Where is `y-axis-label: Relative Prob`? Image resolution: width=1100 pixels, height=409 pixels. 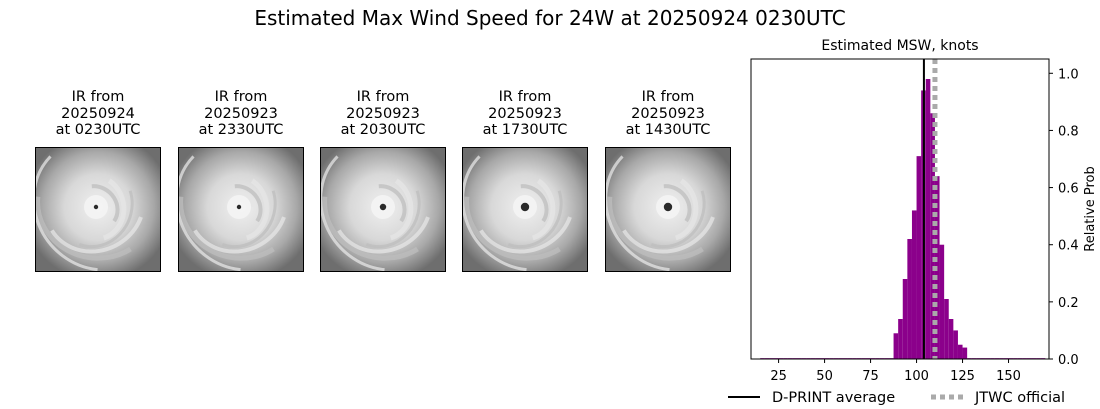 y-axis-label: Relative Prob is located at coordinates (1090, 208).